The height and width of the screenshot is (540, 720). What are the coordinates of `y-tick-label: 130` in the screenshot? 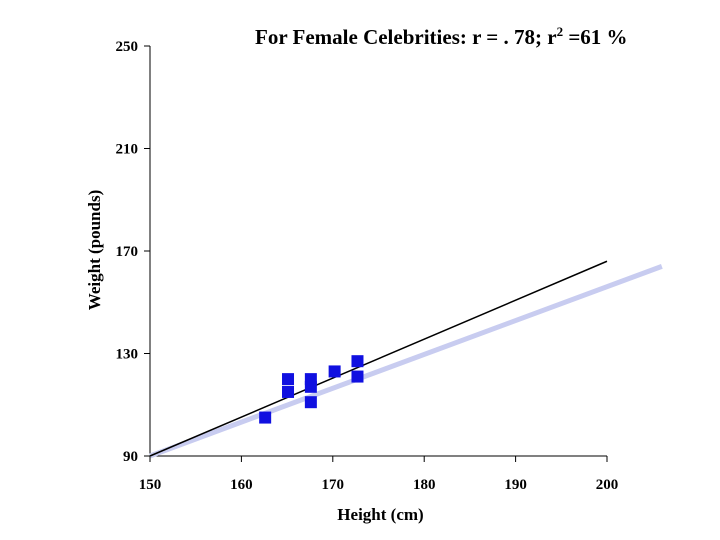 It's located at (127, 355).